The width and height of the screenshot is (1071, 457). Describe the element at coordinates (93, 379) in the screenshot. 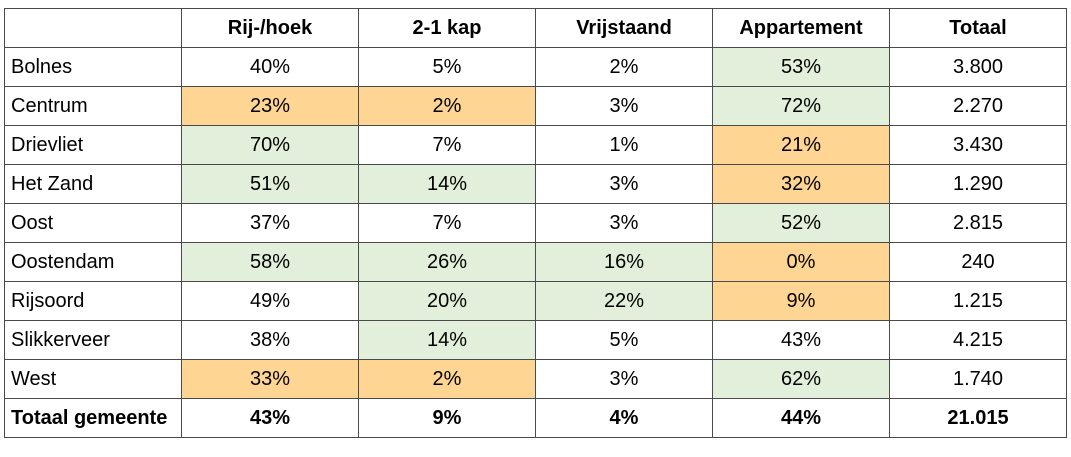

I see `row-label: West` at that location.